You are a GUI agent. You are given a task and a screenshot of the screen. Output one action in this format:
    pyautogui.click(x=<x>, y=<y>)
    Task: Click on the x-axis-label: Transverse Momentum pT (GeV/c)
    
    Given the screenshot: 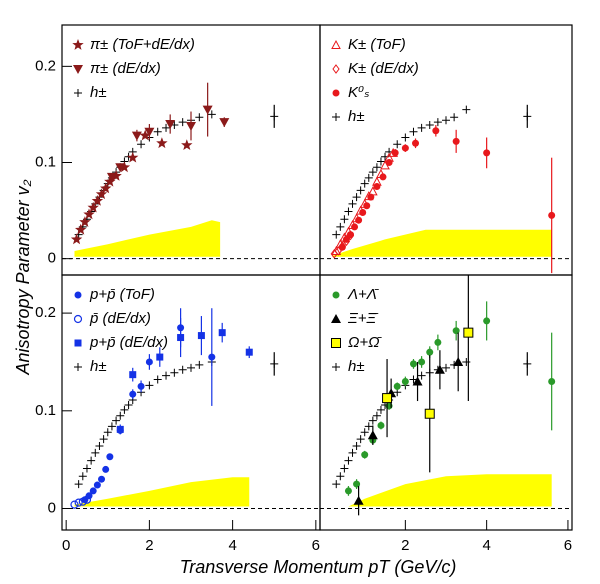 What is the action you would take?
    pyautogui.click(x=318, y=567)
    